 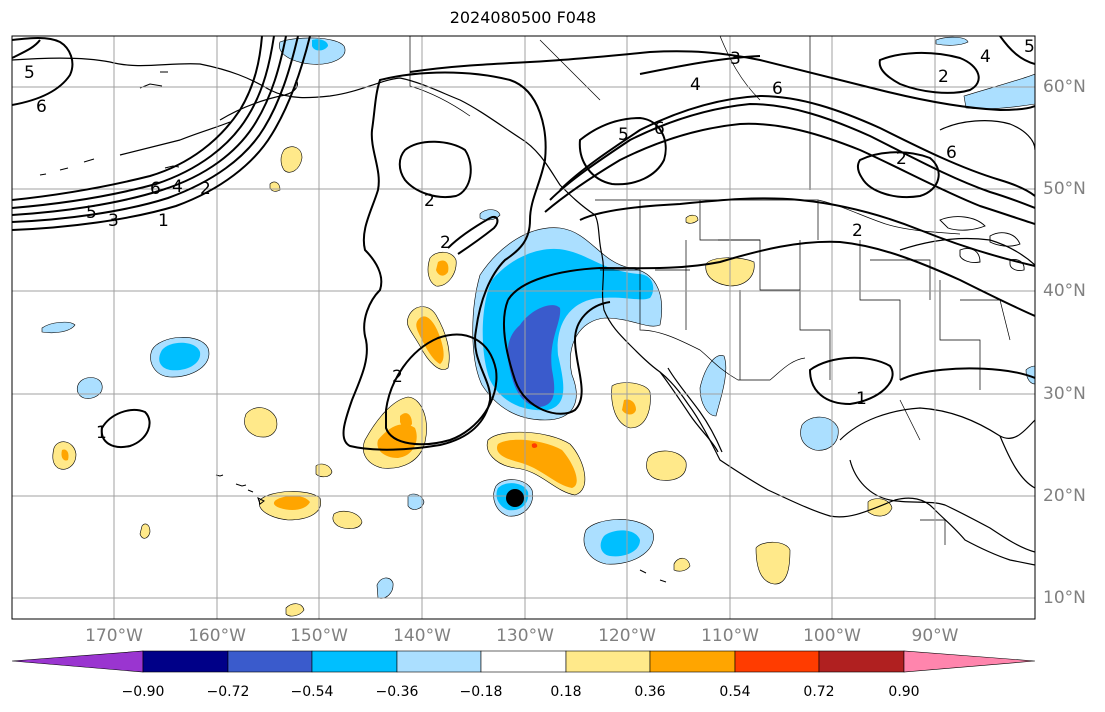 I want to click on colorbar-tick: 0.90, so click(x=904, y=692).